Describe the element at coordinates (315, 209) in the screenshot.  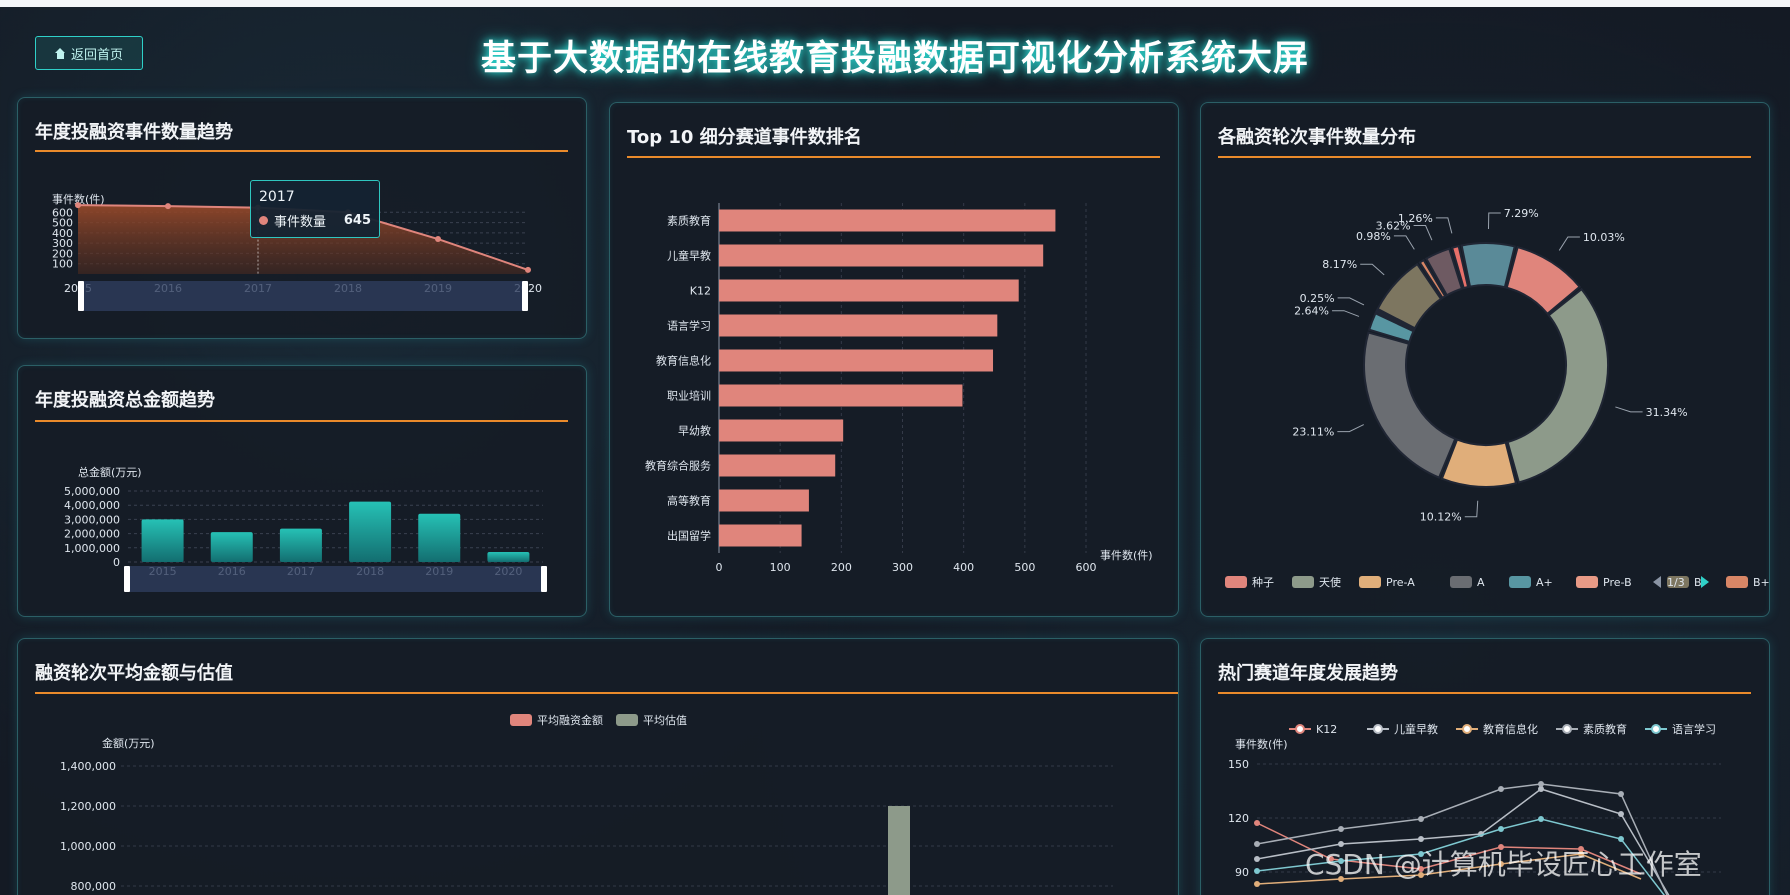
I see `chart-tooltip: 2017 事件数量 645` at that location.